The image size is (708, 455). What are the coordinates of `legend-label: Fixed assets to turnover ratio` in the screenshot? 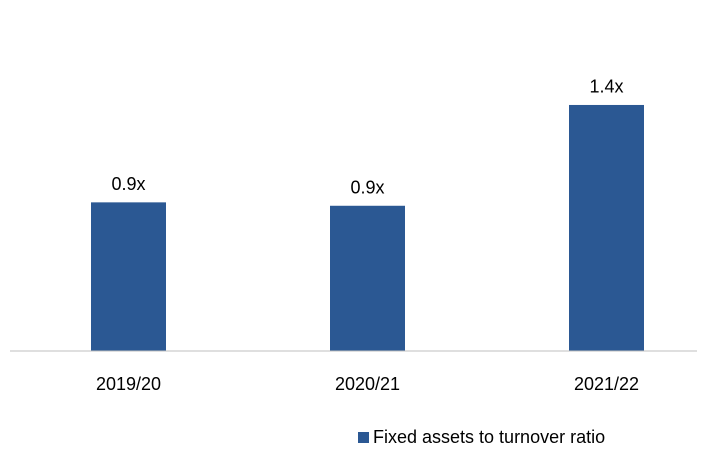 It's located at (489, 437).